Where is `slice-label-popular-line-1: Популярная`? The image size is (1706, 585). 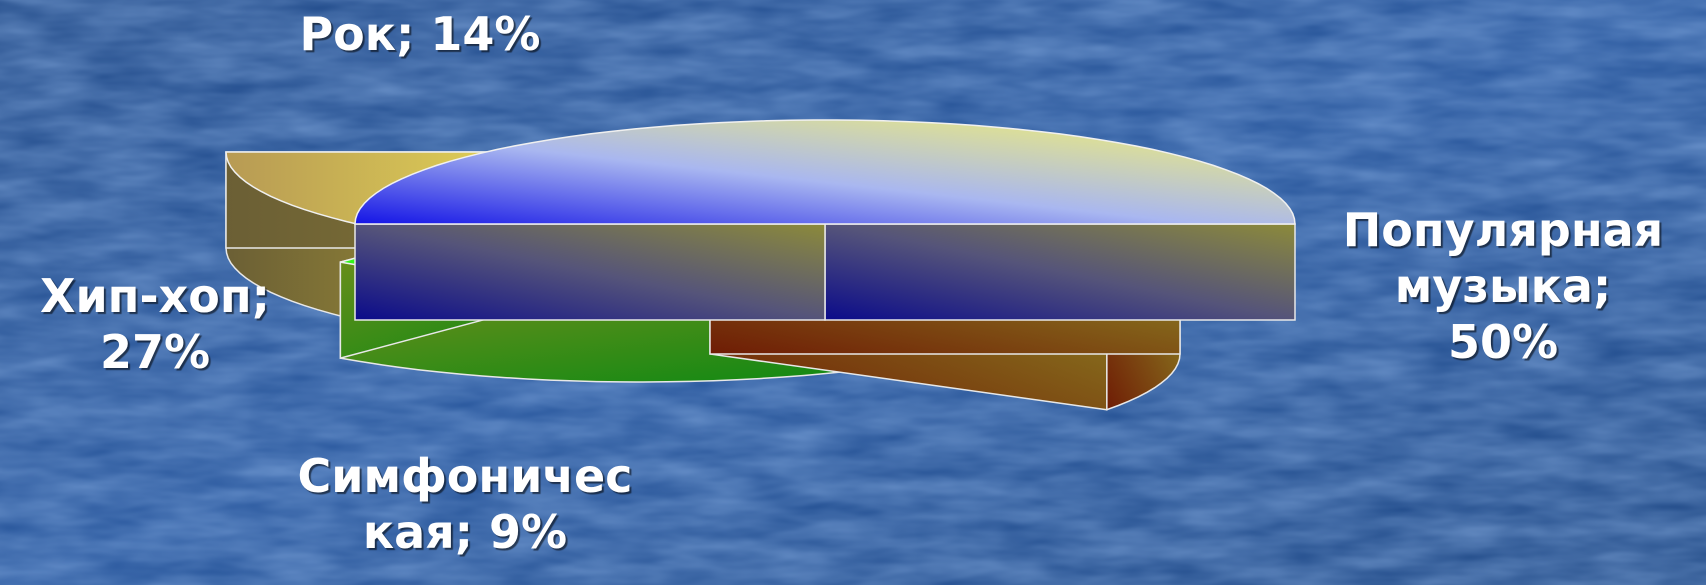
slice-label-popular-line-1: Популярная is located at coordinates (1503, 230).